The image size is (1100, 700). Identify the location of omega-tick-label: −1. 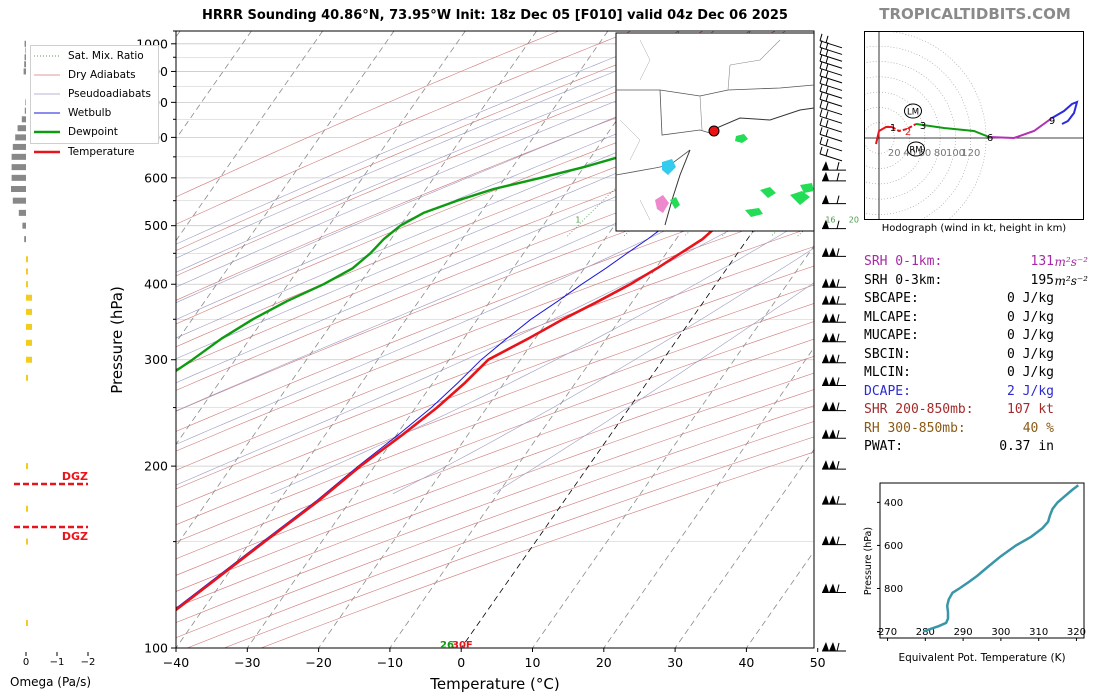
(57, 662).